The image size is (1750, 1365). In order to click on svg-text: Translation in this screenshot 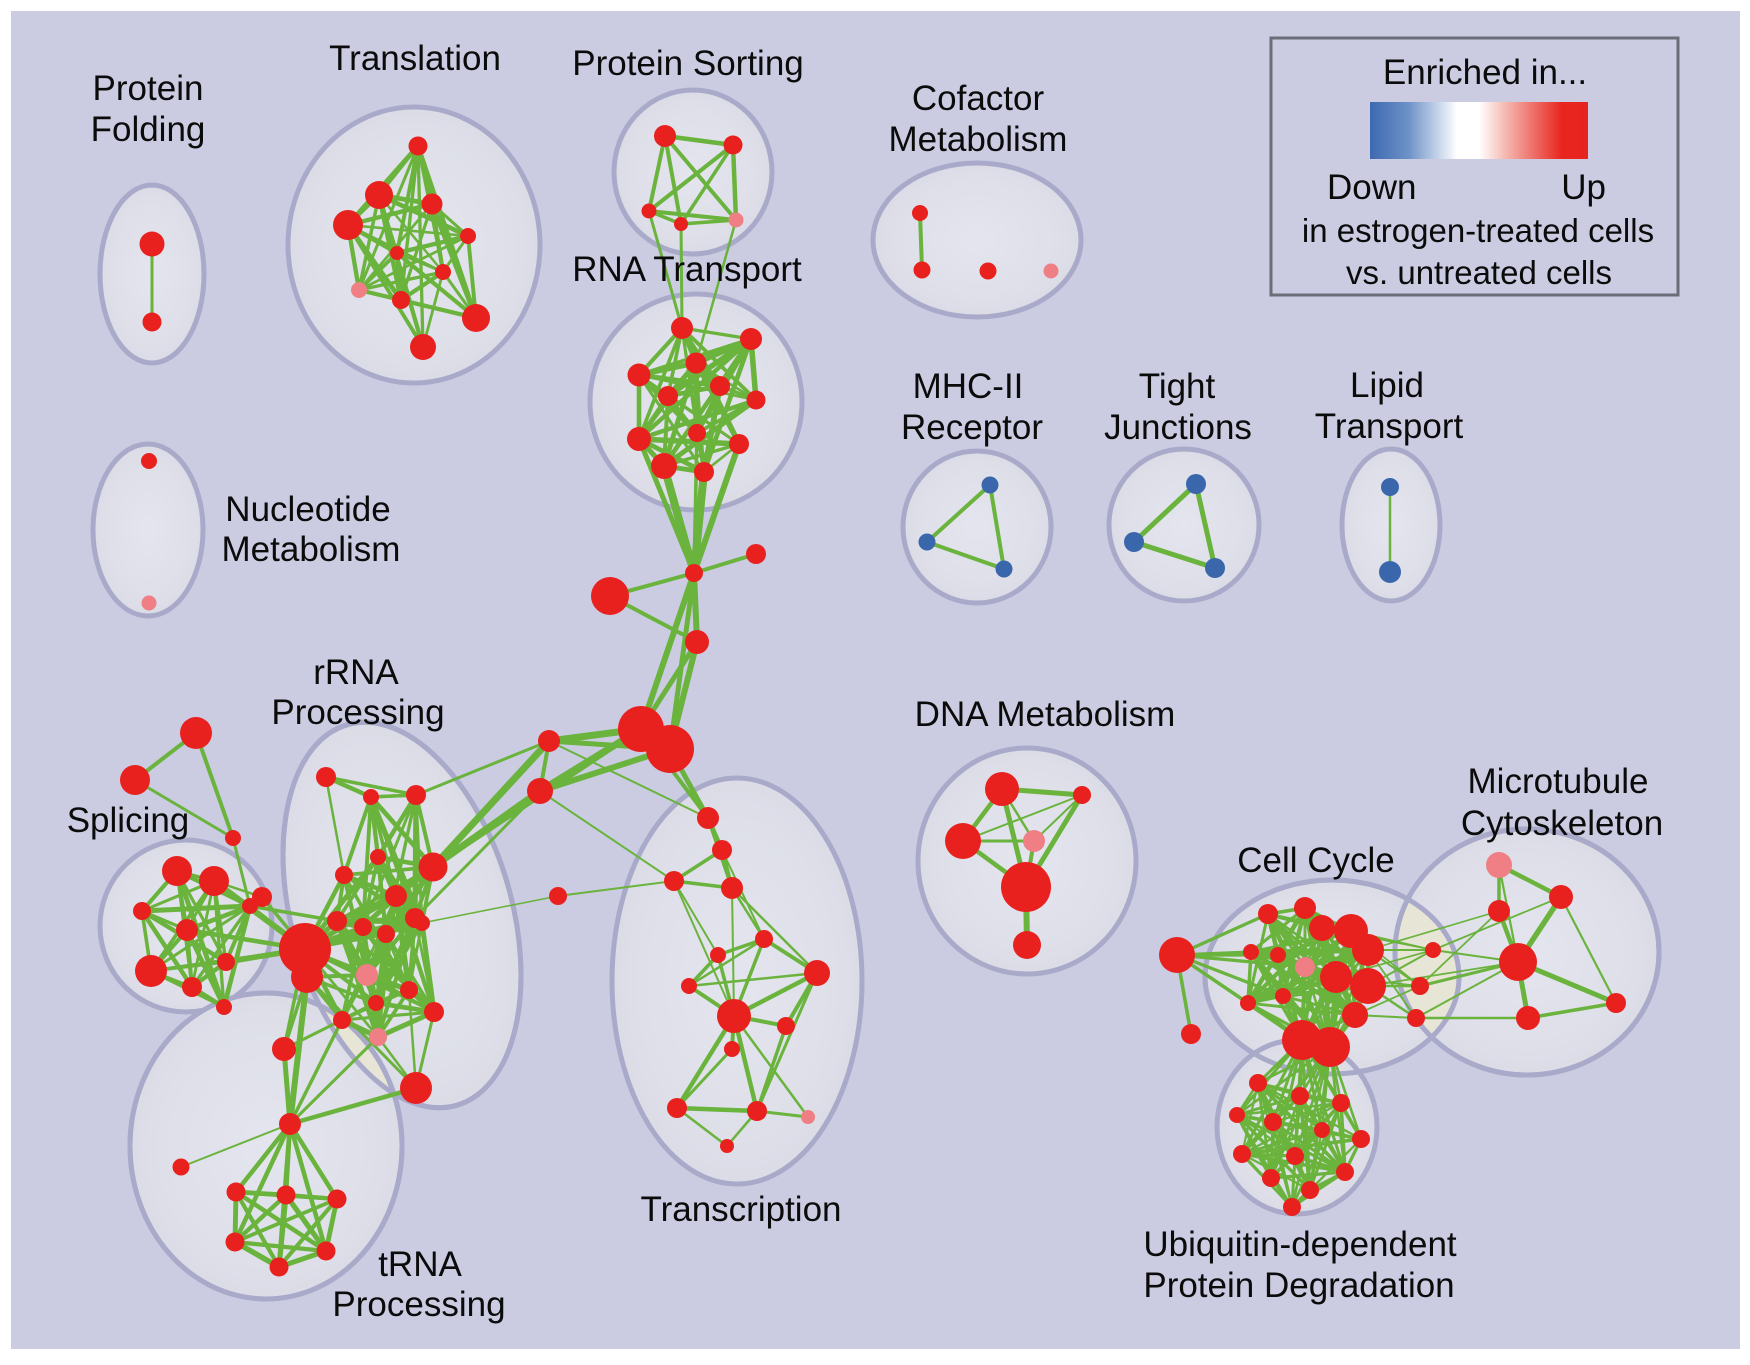, I will do `click(415, 58)`.